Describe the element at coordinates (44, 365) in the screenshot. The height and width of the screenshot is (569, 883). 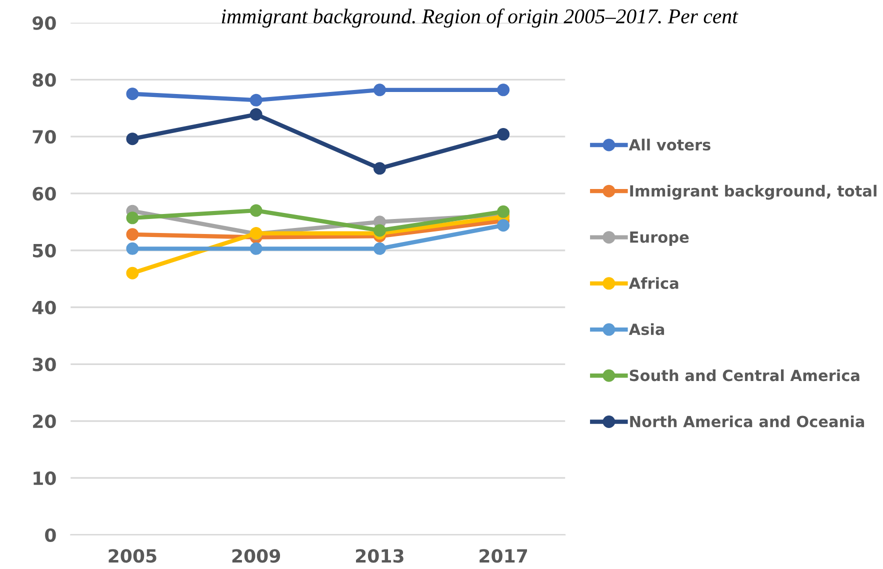
I see `y-tick-label: 30` at that location.